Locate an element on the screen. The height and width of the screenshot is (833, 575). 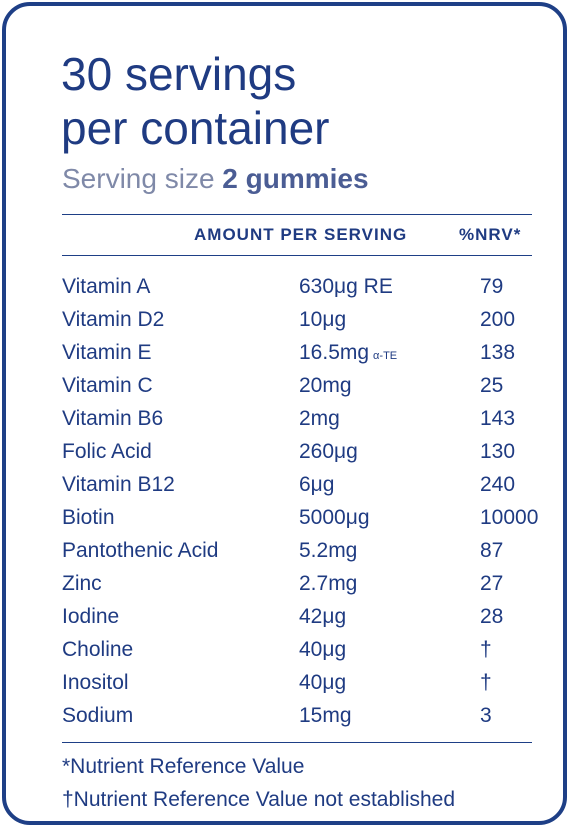
table-row: Vitamin B12 6μg 240 is located at coordinates (312, 484).